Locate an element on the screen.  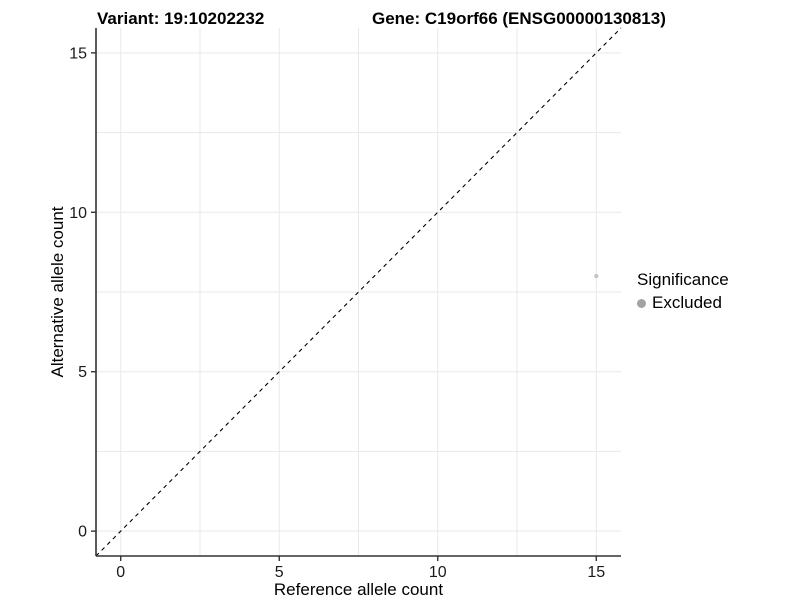
y-axis-title: Alternative allele count is located at coordinates (57, 292).